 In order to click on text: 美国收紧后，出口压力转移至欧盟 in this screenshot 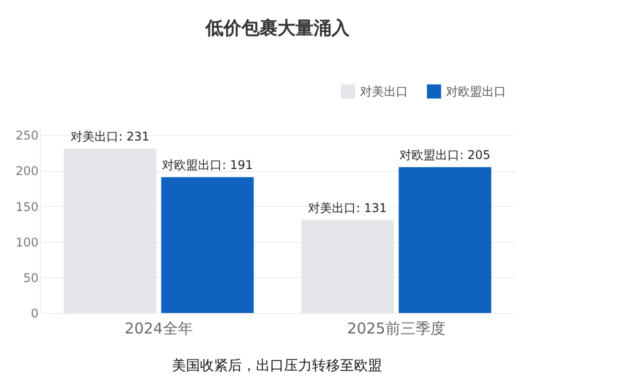, I will do `click(277, 366)`.